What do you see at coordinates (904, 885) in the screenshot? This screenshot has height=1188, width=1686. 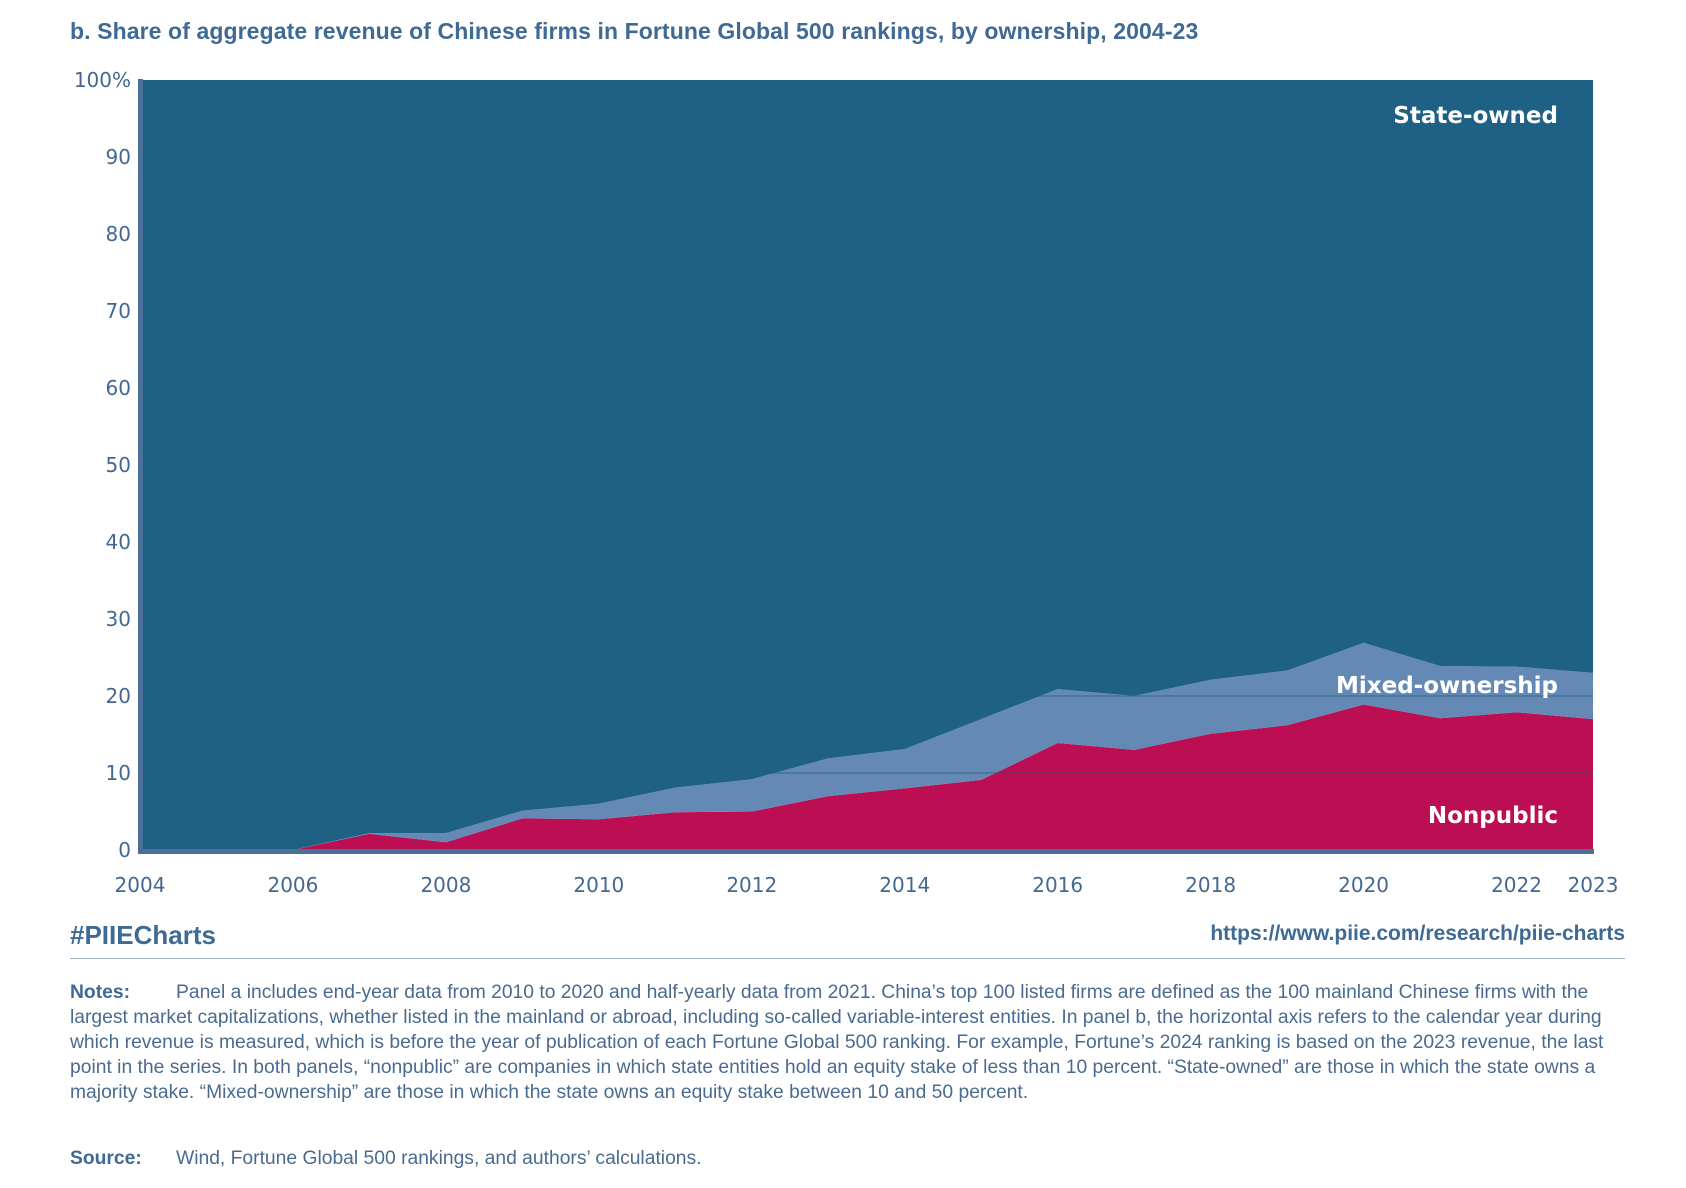 I see `x-tick-label: 2014` at bounding box center [904, 885].